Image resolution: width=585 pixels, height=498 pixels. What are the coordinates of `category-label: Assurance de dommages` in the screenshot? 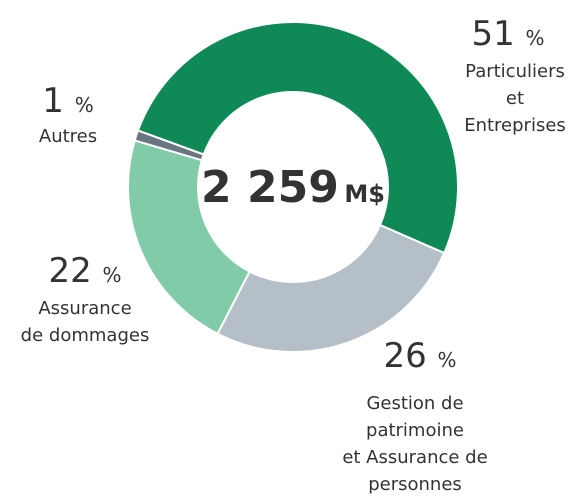 It's located at (85, 322).